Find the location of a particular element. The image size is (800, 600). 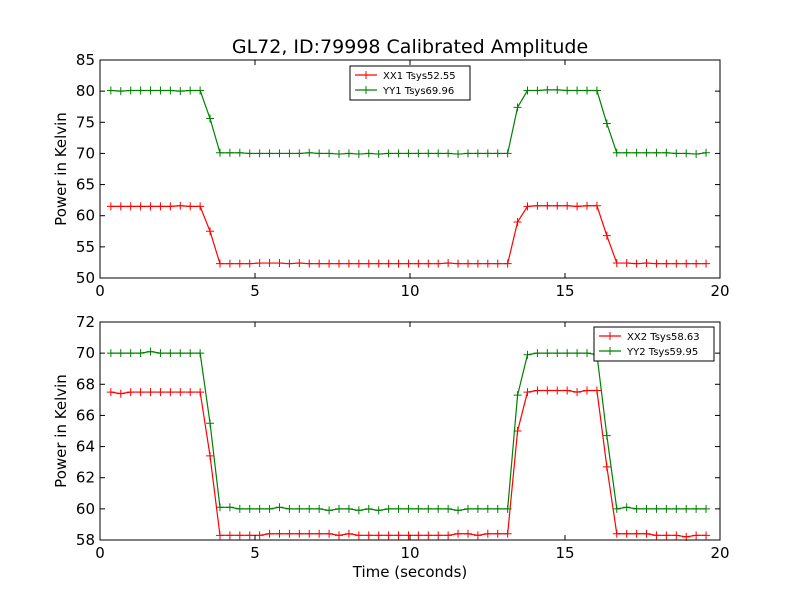

y-tick-label: 72 is located at coordinates (85, 322).